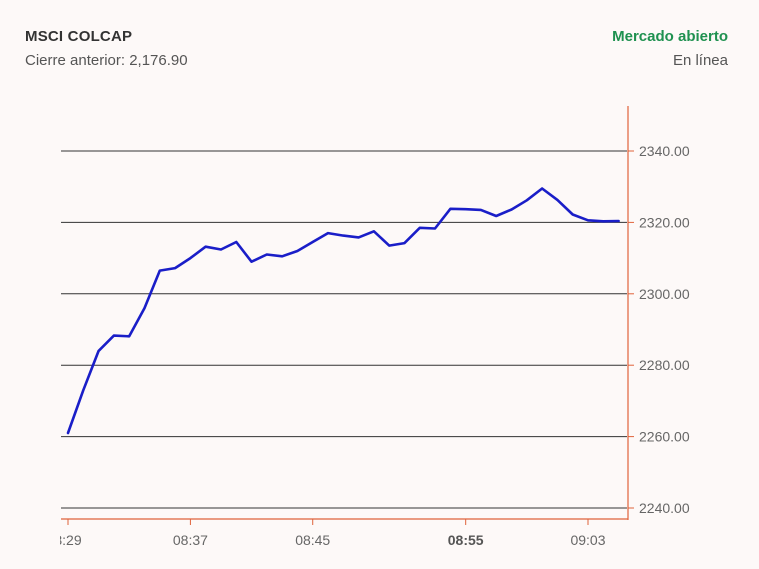 This screenshot has width=759, height=569. What do you see at coordinates (664, 508) in the screenshot?
I see `y-tick-label: 2240.00` at bounding box center [664, 508].